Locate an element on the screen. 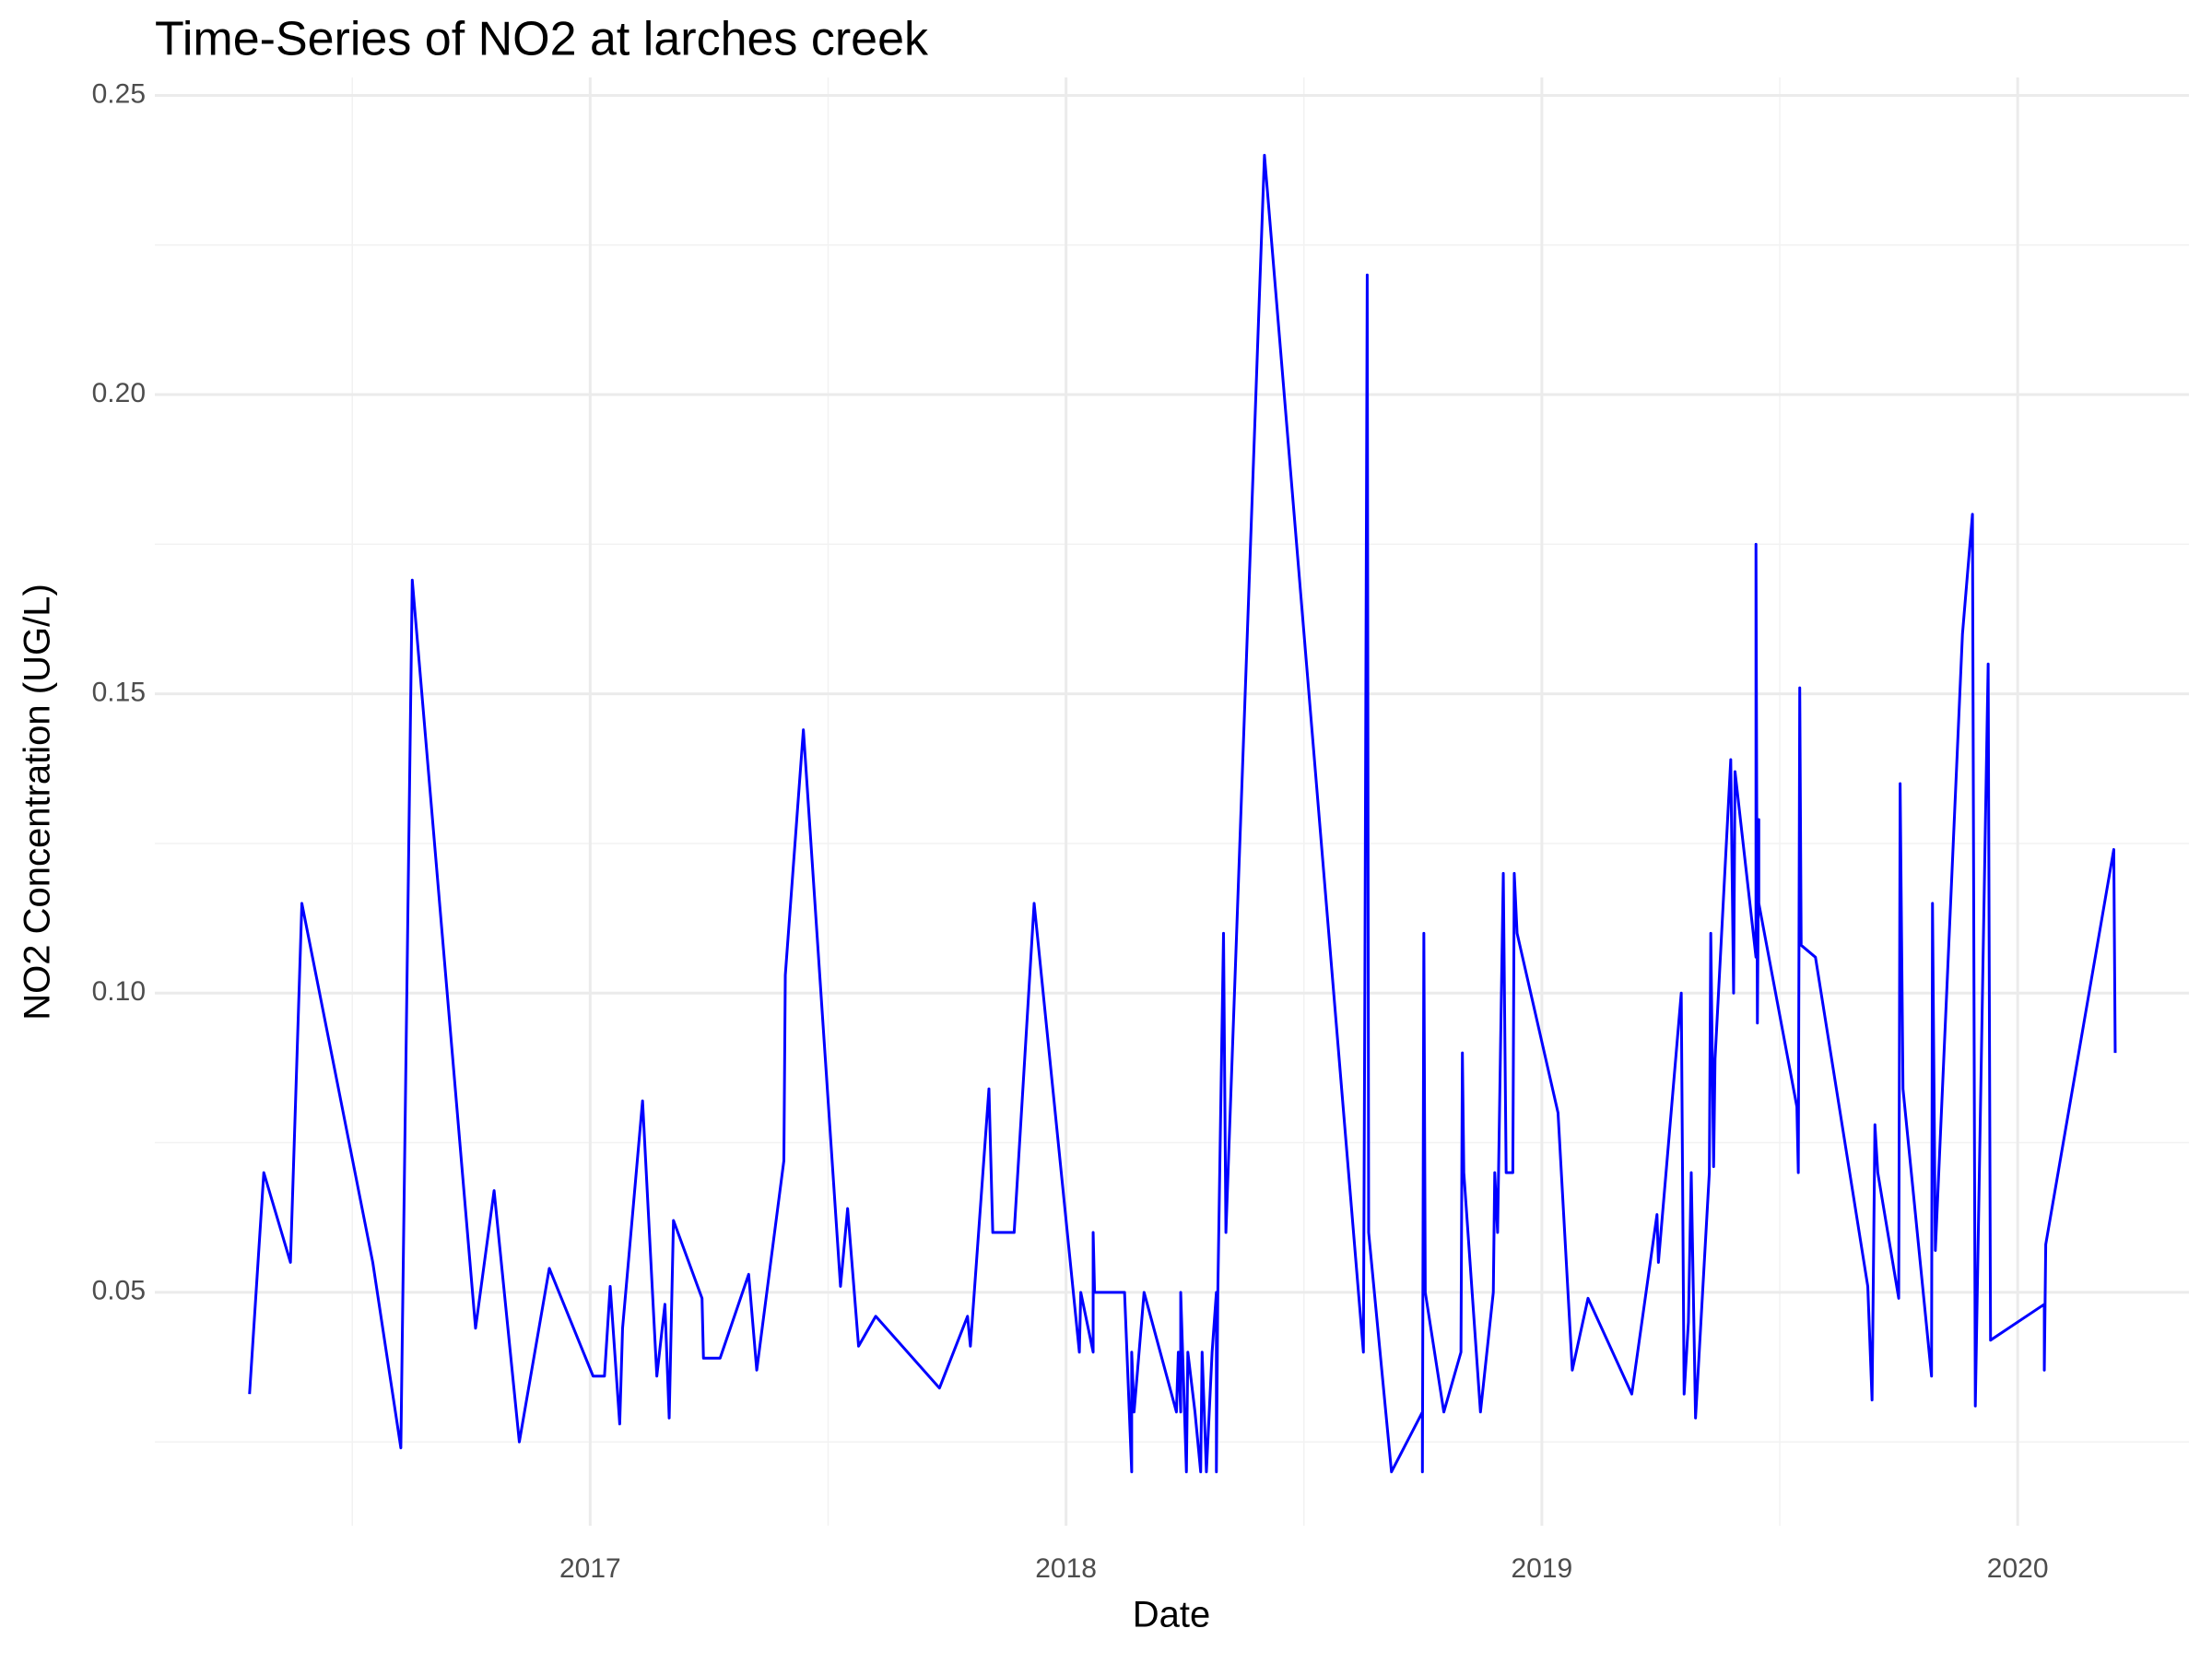 Image resolution: width=2212 pixels, height=1664 pixels. x-tick-label: 2019 is located at coordinates (1542, 1568).